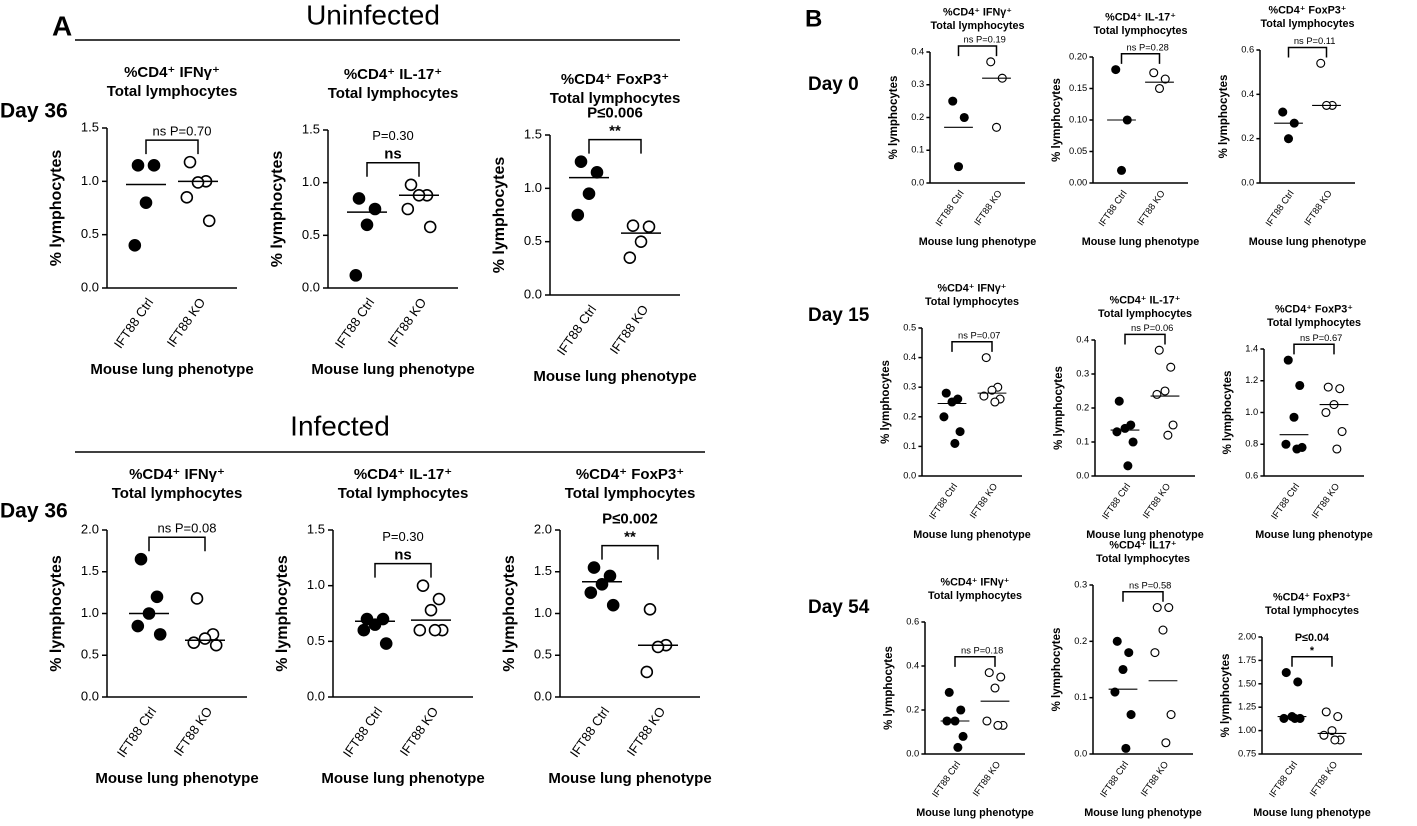 Image resolution: width=1417 pixels, height=826 pixels. What do you see at coordinates (1082, 441) in the screenshot?
I see `y-tick-label: 0.1` at bounding box center [1082, 441].